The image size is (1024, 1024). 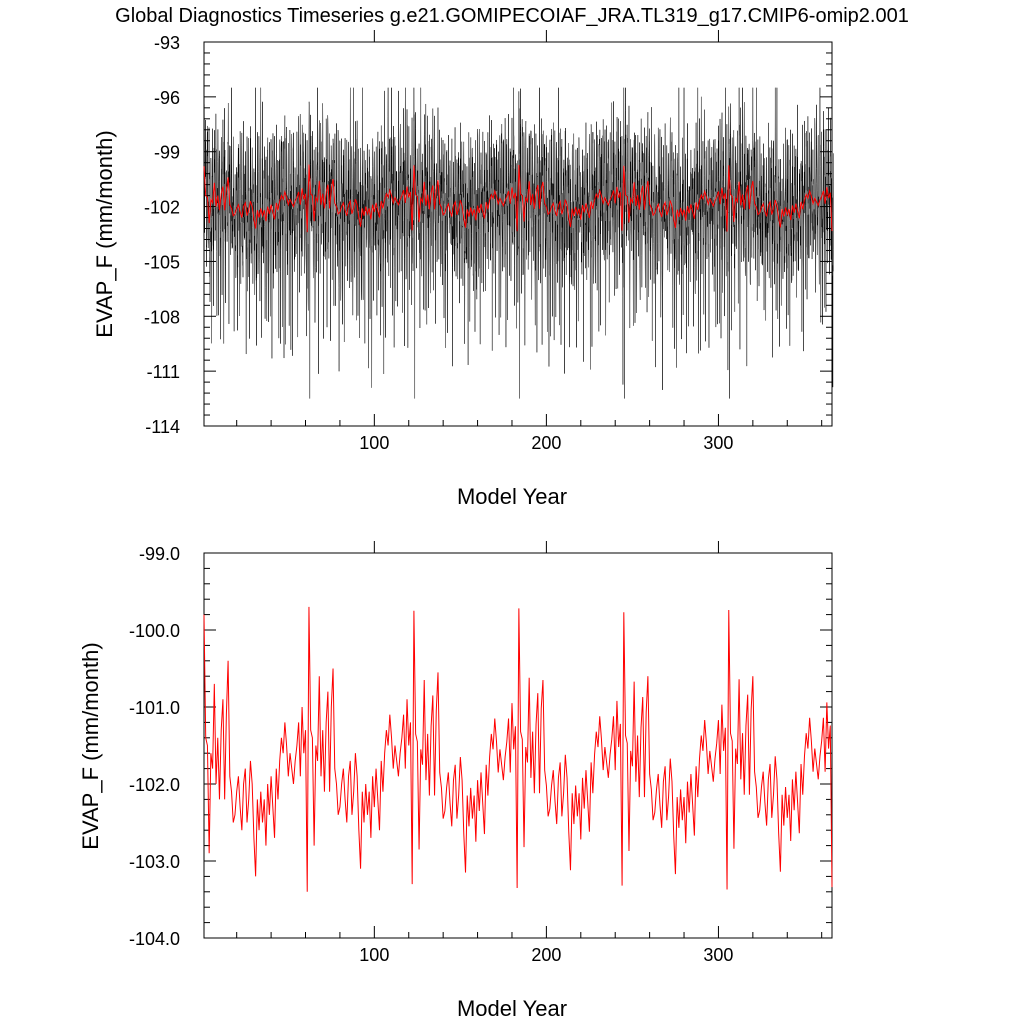 What do you see at coordinates (167, 98) in the screenshot?
I see `y-tick-label: -96` at bounding box center [167, 98].